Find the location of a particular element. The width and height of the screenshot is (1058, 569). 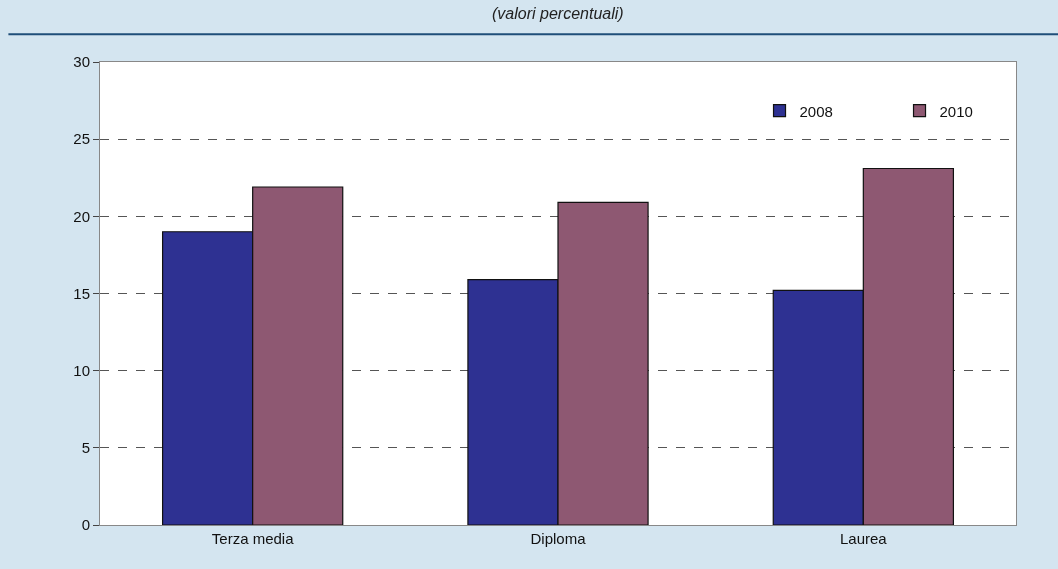

chart-subtitle: (valori percentuali) is located at coordinates (558, 13).